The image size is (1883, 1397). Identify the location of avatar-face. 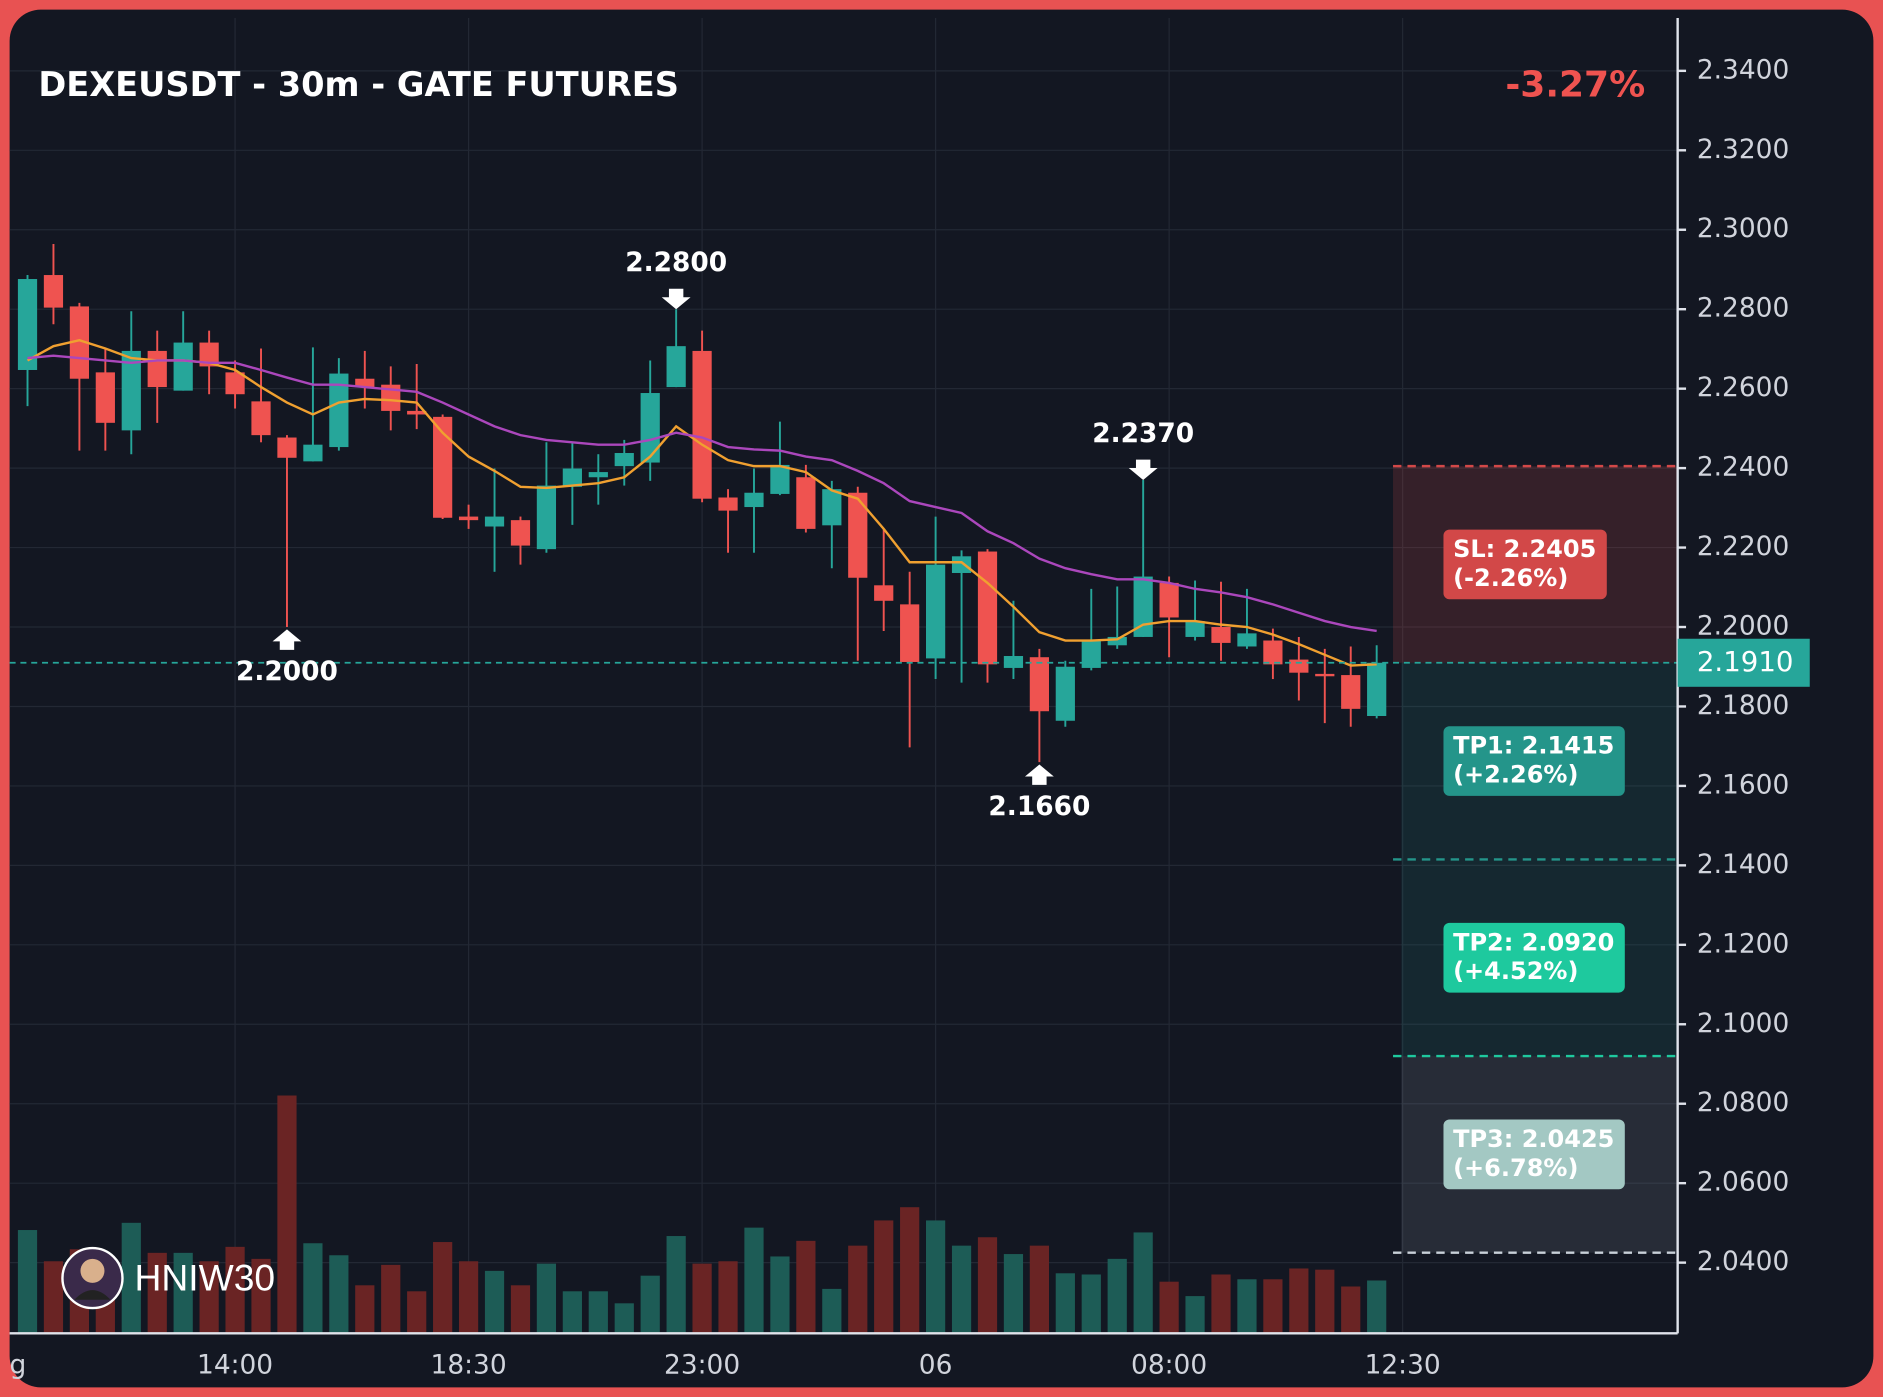
(92, 1270).